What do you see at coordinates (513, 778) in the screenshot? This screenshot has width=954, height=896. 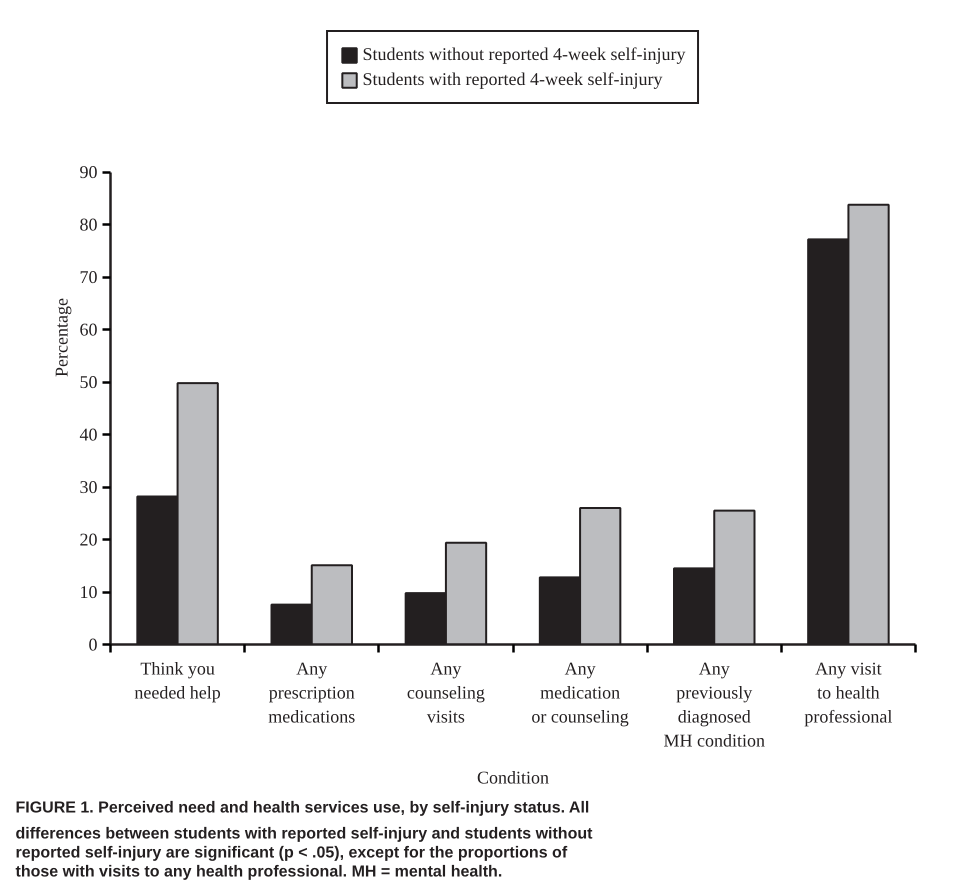 I see `x-axis-title: Condition` at bounding box center [513, 778].